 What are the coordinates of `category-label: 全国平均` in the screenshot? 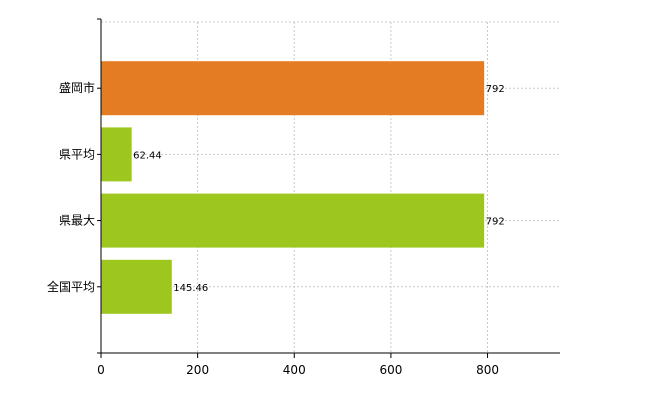 It's located at (71, 286).